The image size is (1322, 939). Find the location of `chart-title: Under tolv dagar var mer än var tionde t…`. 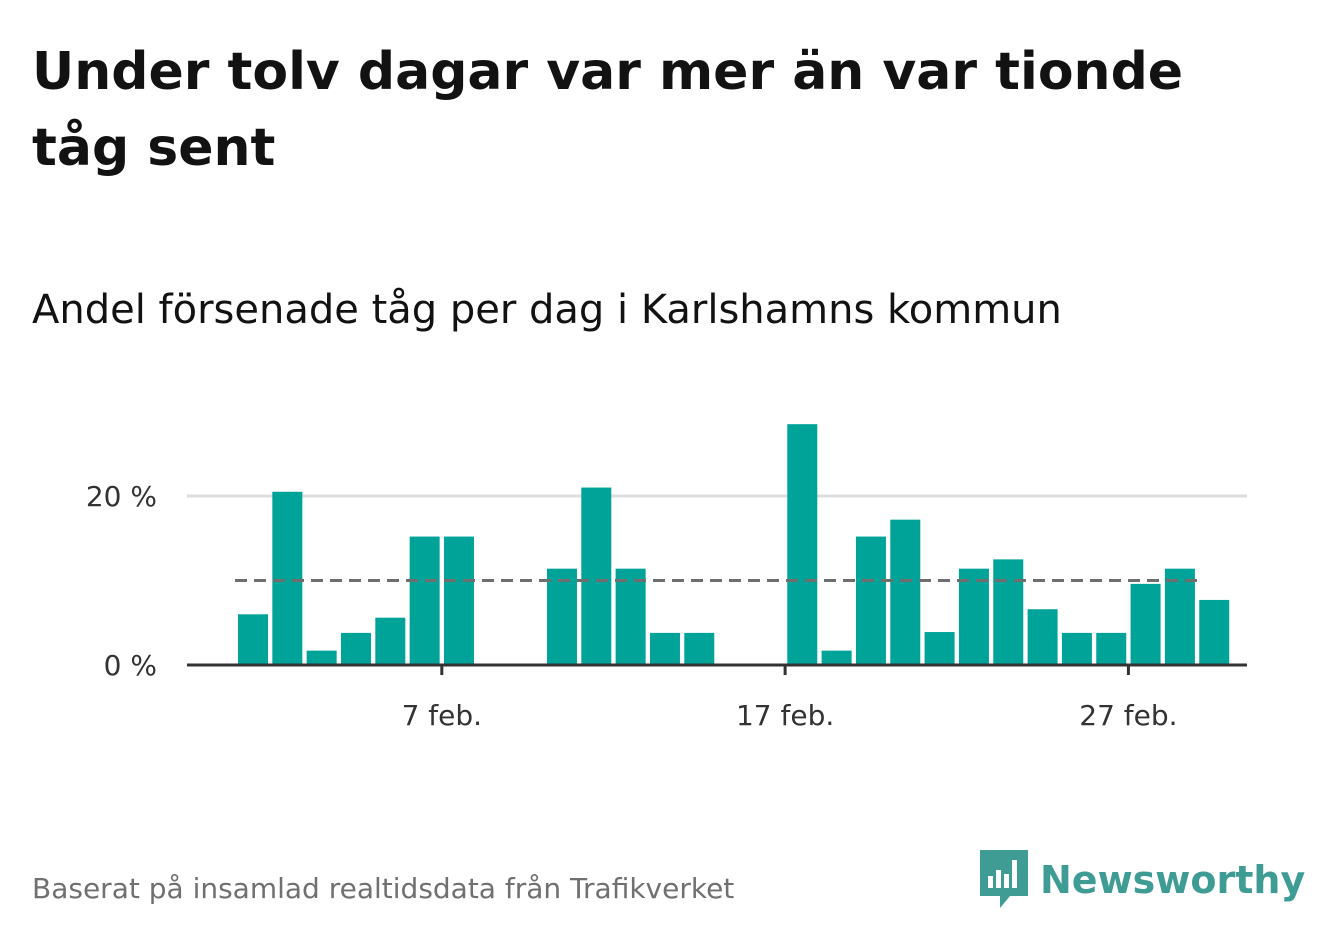

chart-title: Under tolv dagar var mer än var tionde t… is located at coordinates (608, 110).